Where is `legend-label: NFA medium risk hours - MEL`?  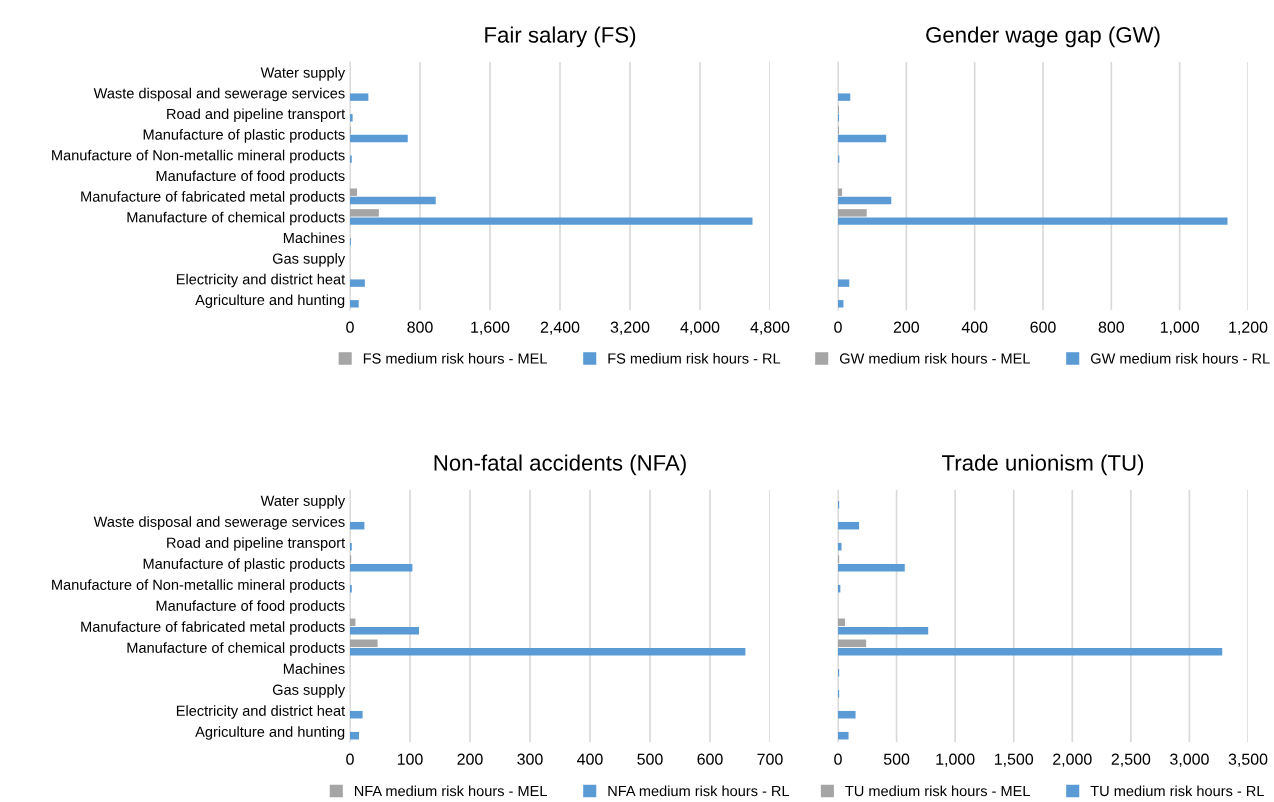
legend-label: NFA medium risk hours - MEL is located at coordinates (450, 791).